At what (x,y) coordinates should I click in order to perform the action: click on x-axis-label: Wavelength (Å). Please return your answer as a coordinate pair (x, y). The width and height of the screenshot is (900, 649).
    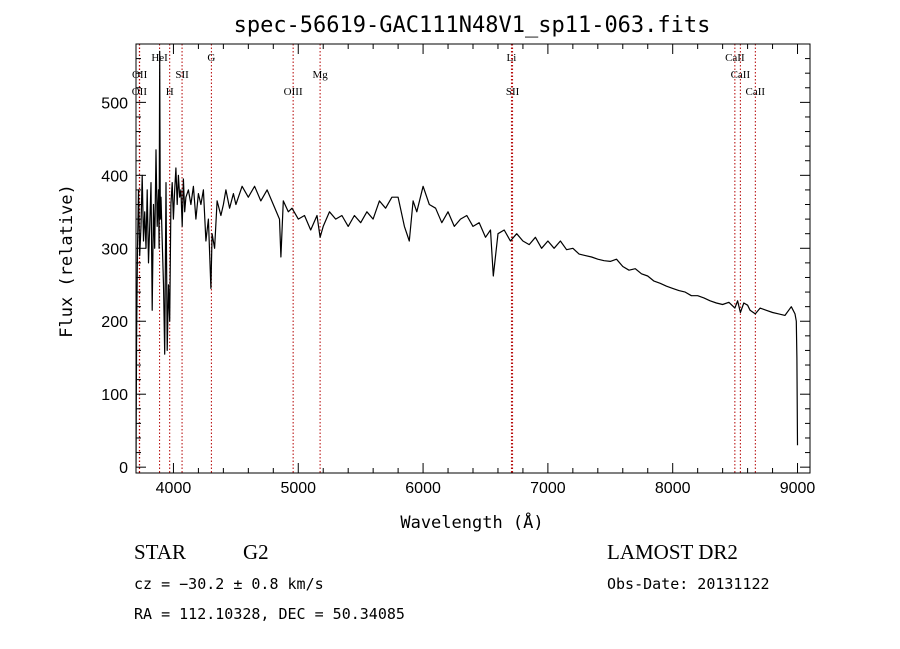
    Looking at the image, I should click on (471, 522).